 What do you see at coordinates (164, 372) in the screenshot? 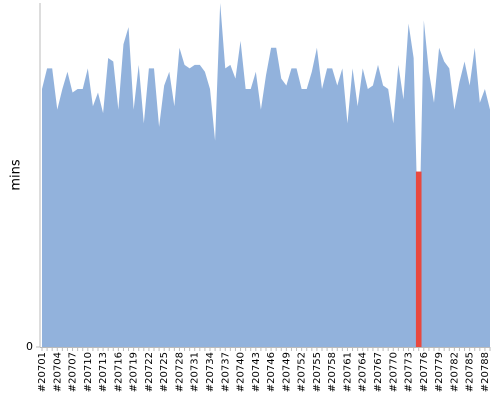
I see `x-tick-label: #20725` at bounding box center [164, 372].